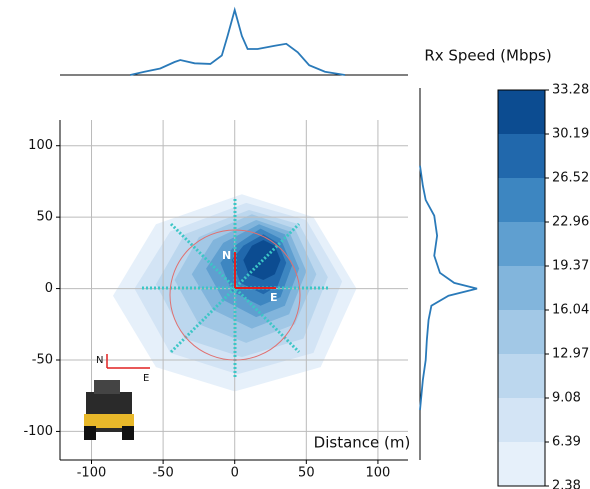 This screenshot has width=590, height=489. I want to click on colorbar-tick-label: 33.28, so click(570, 90).